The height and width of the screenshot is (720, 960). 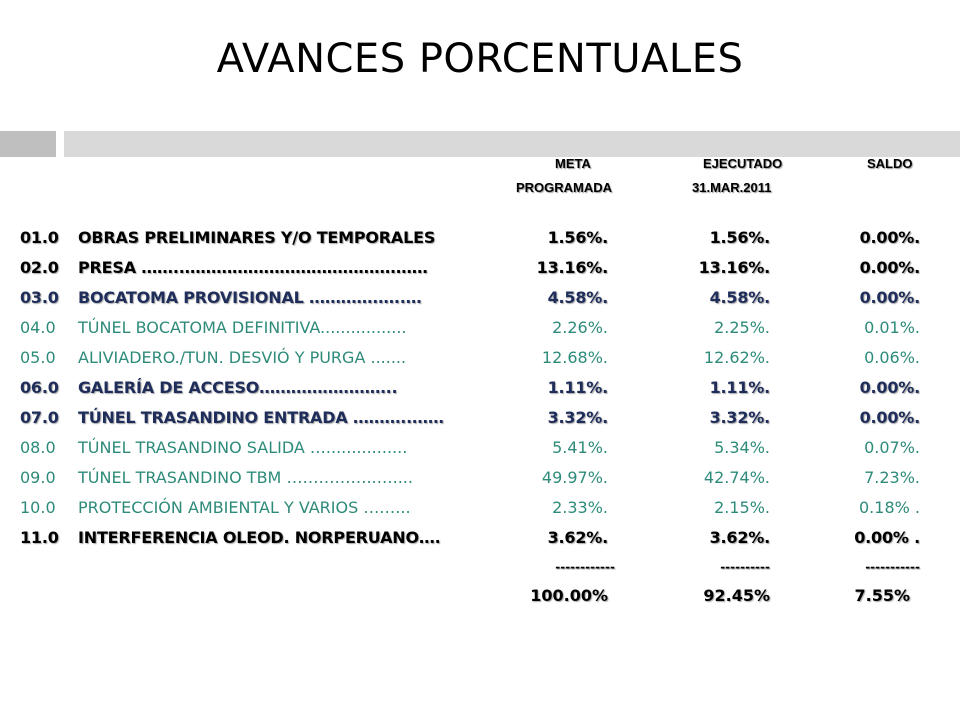 I want to click on row-code: 05.0, so click(x=38, y=357).